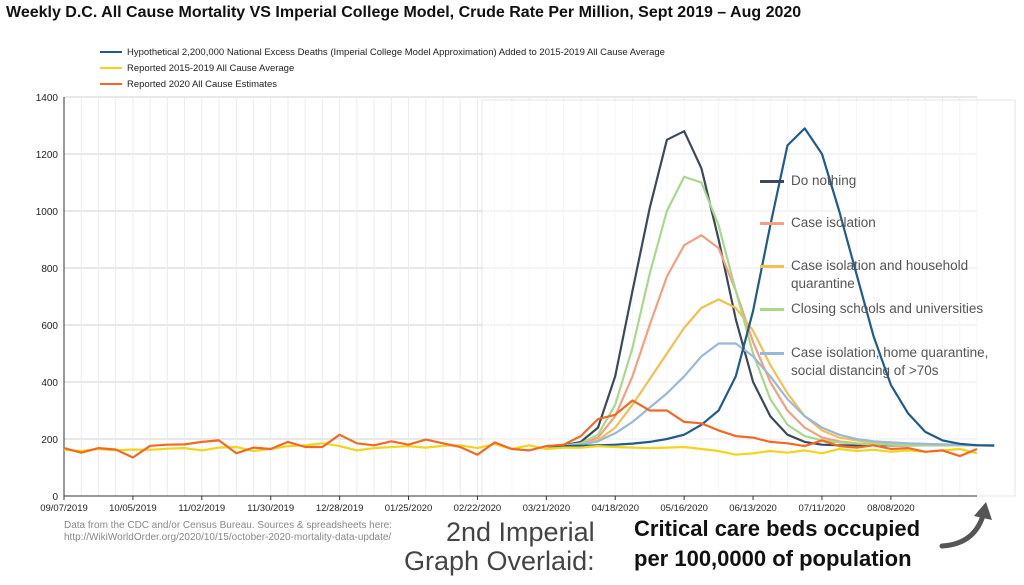  What do you see at coordinates (875, 181) in the screenshot?
I see `overlay-legend-item: Do nothing` at bounding box center [875, 181].